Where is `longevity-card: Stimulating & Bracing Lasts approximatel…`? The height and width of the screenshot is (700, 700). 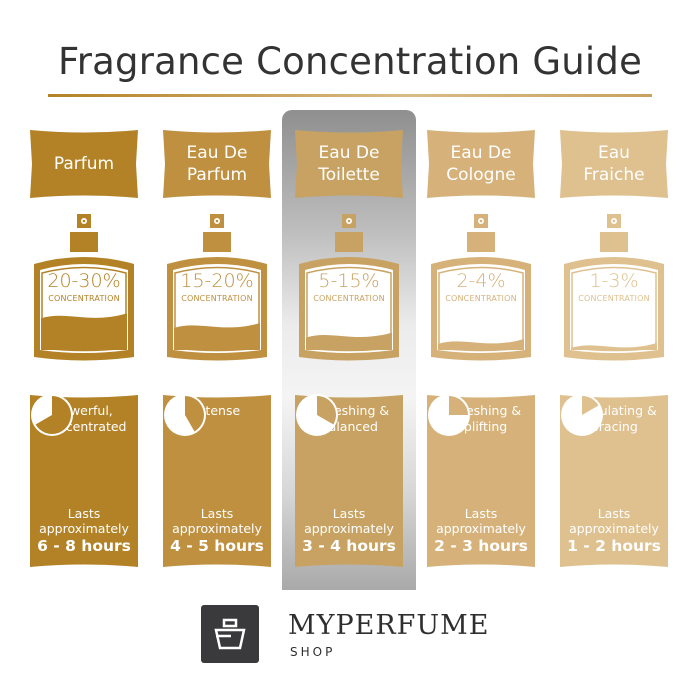
longevity-card: Stimulating & Bracing Lasts approximatel… is located at coordinates (614, 481).